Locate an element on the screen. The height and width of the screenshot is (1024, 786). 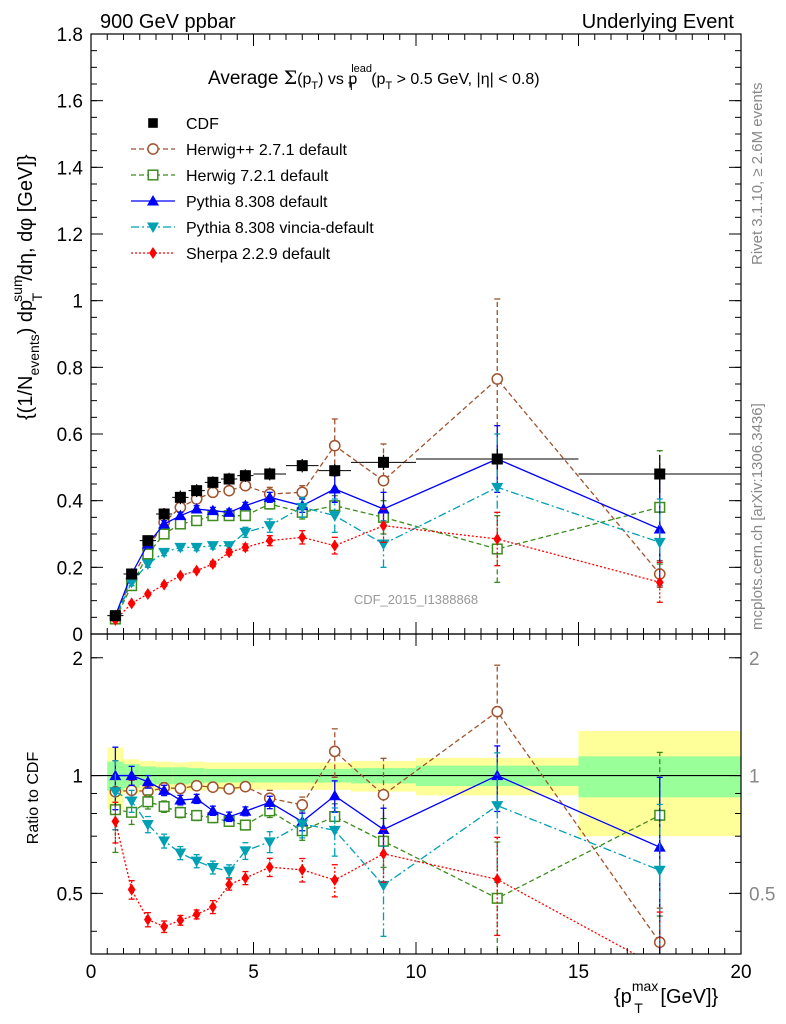
main-y-tick-label: 1.4 is located at coordinates (70, 168).